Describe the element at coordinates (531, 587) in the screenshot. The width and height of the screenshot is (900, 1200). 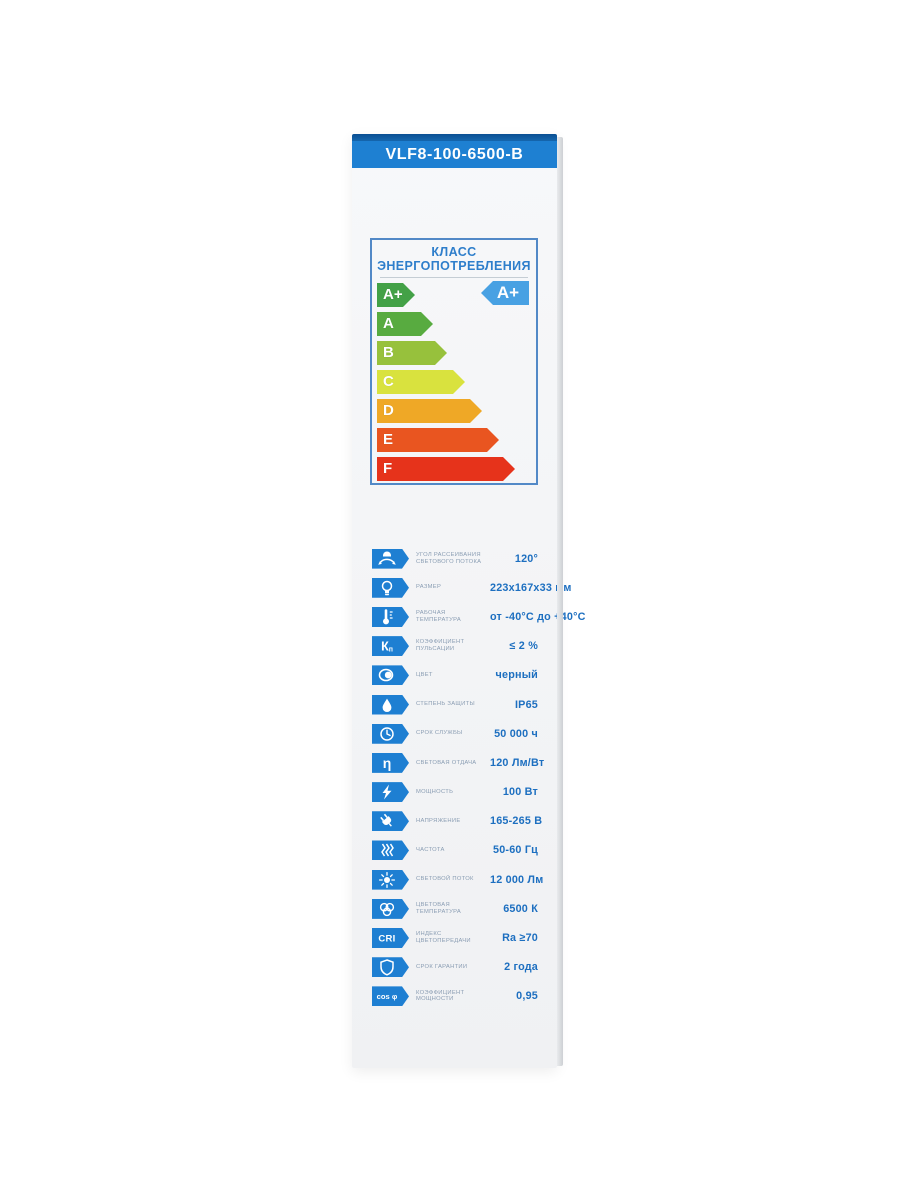
I see `spec-value: 223x167x33 мм` at that location.